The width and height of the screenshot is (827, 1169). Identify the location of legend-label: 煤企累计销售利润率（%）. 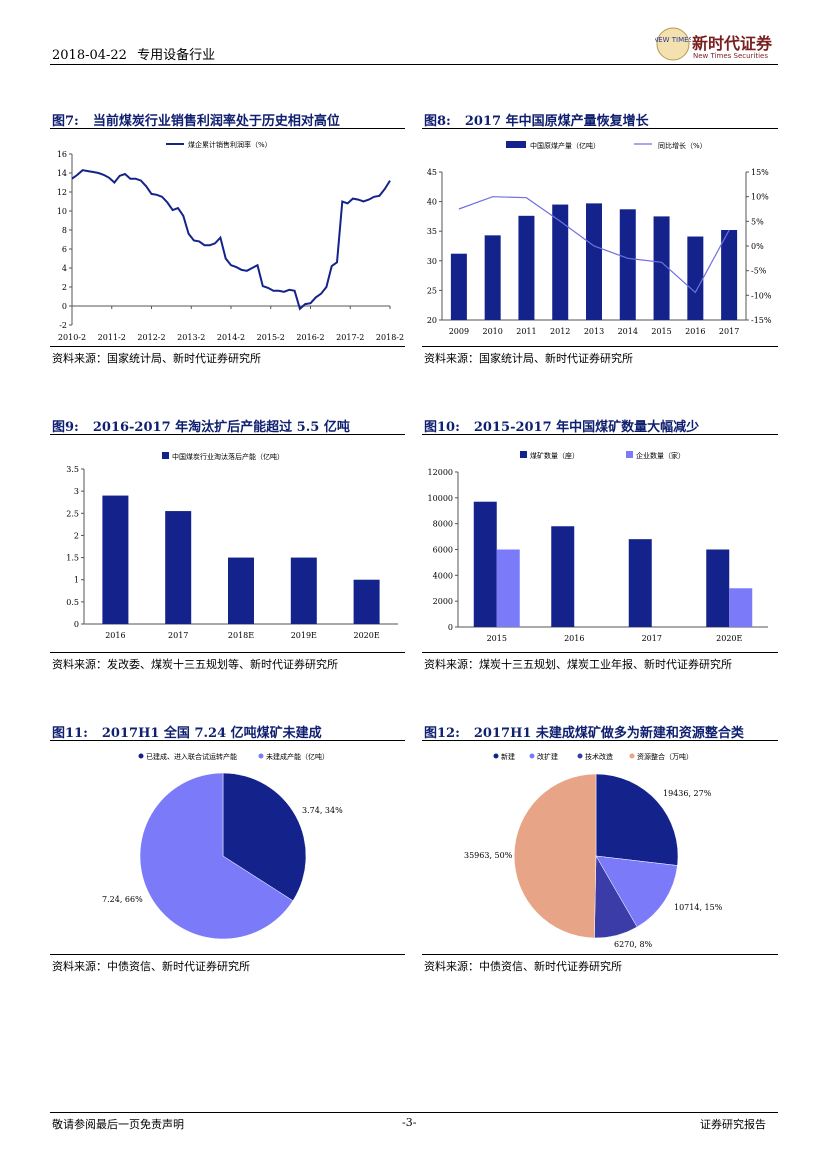
(230, 144).